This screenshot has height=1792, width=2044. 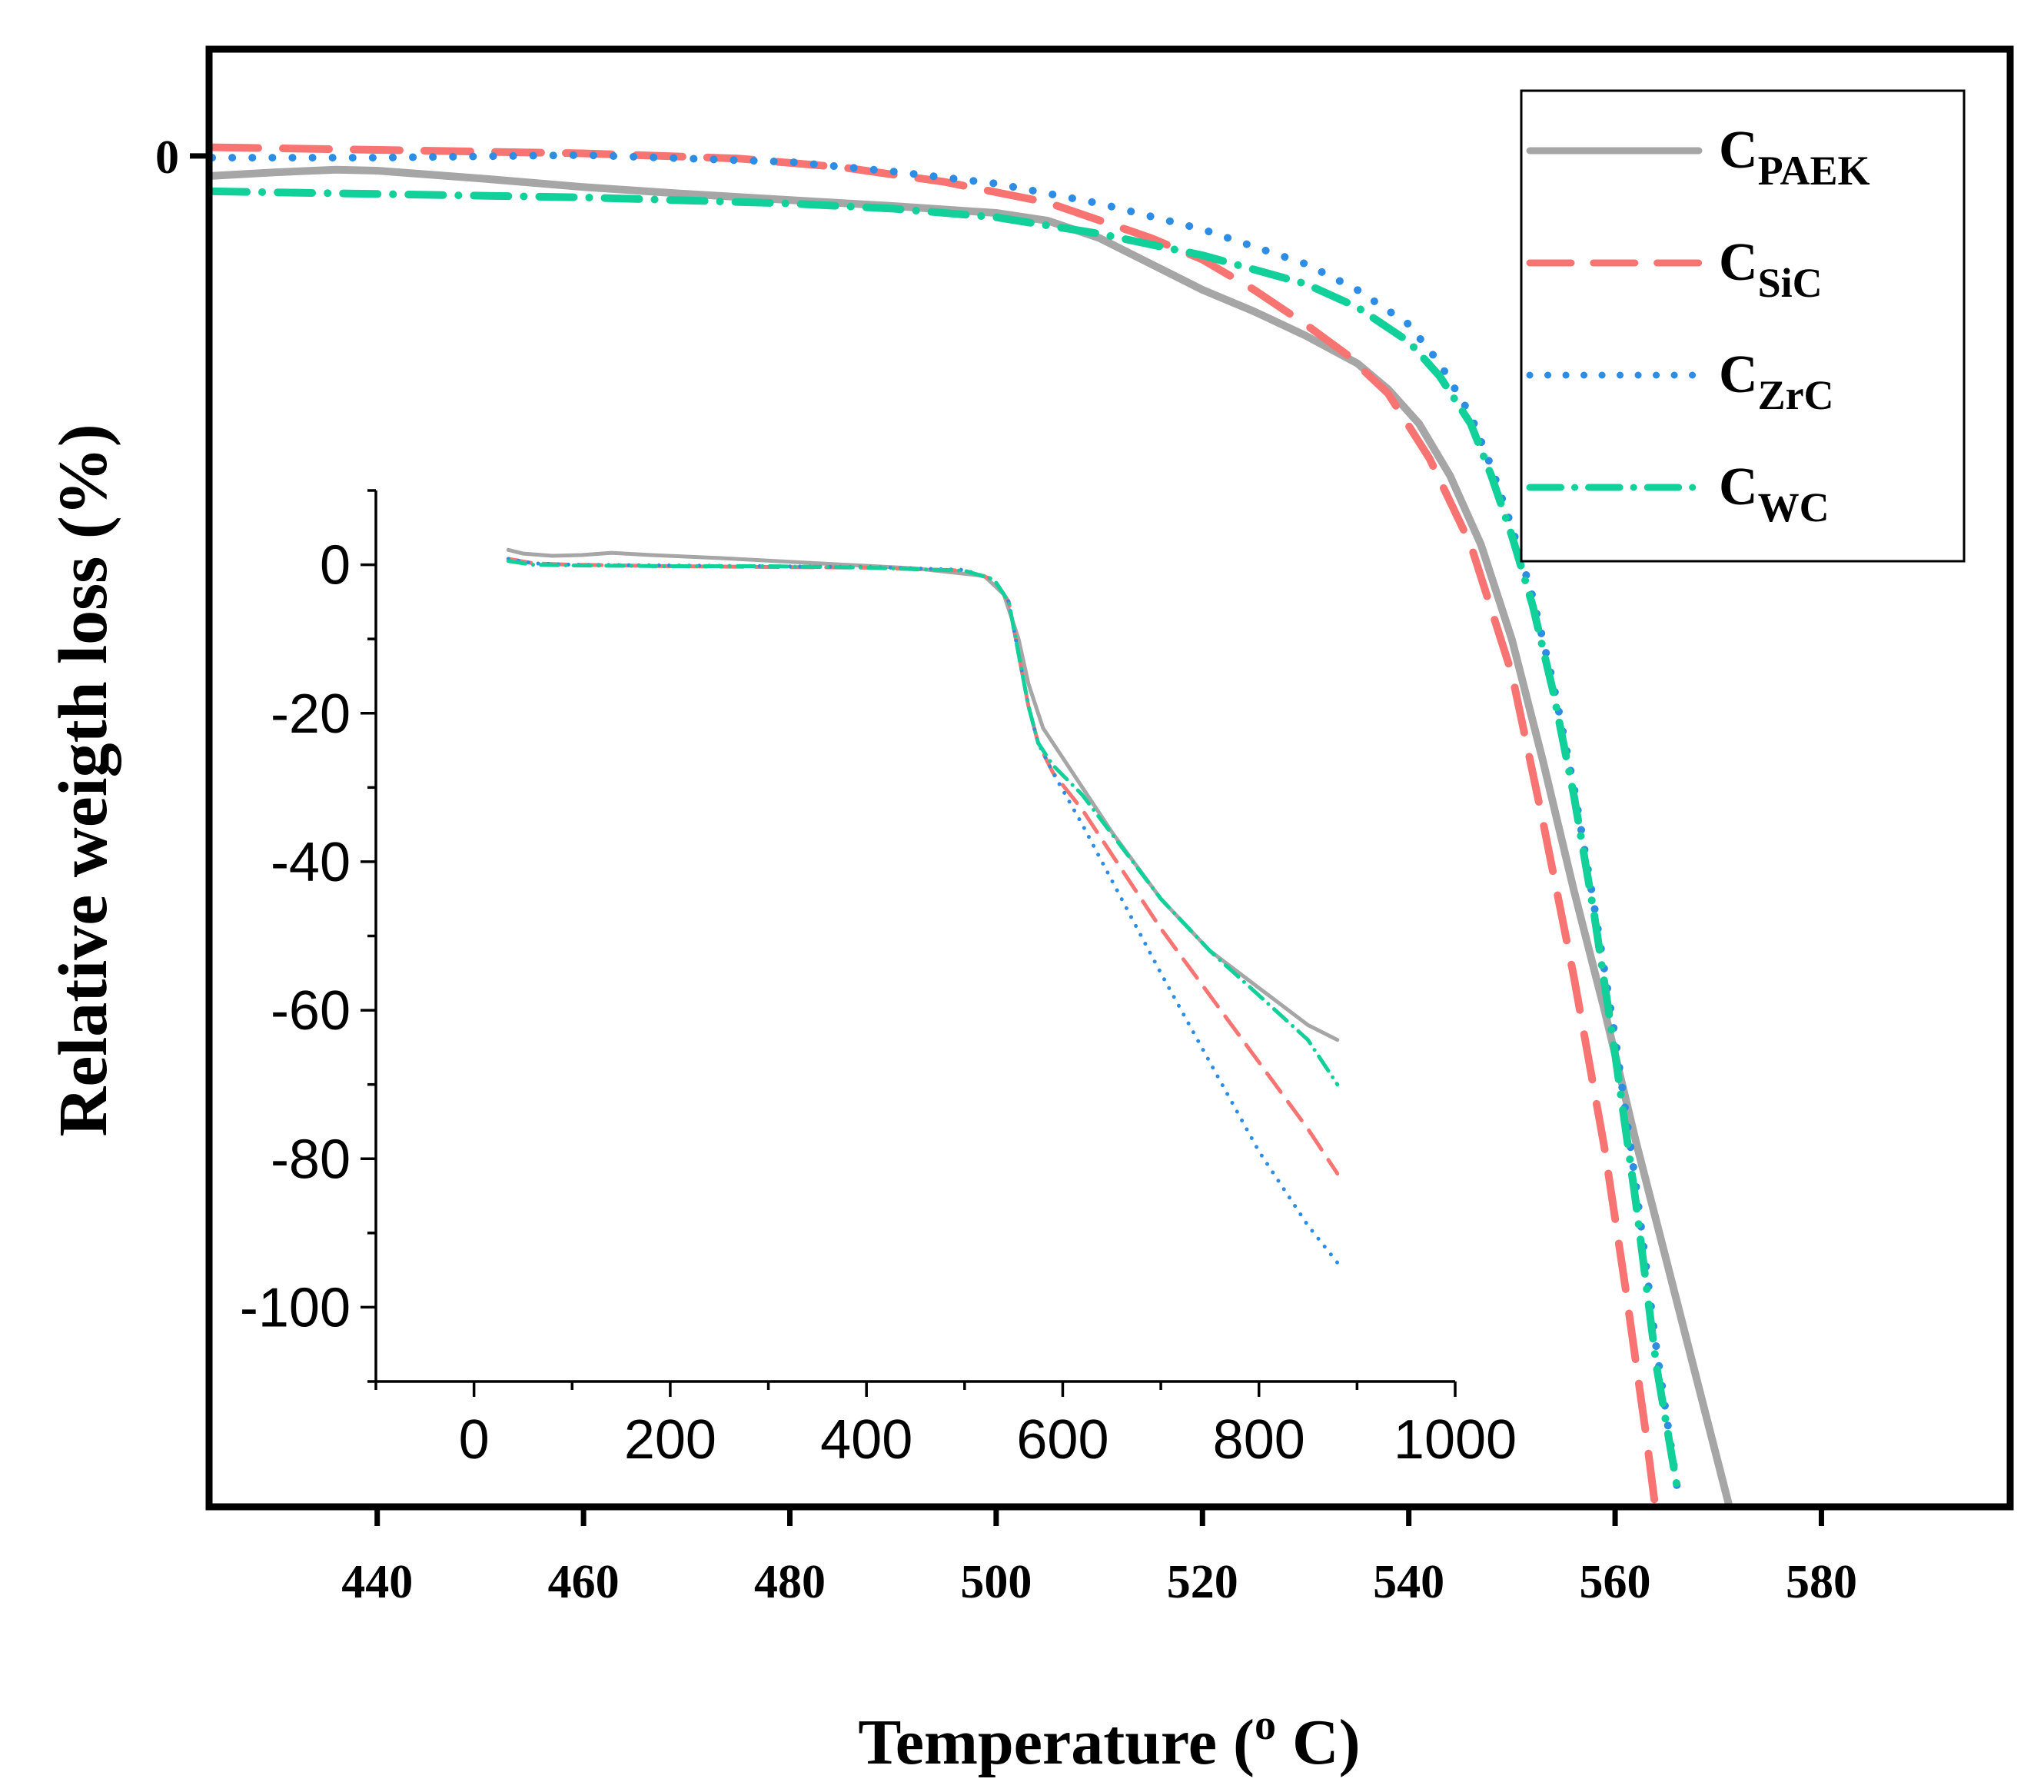 What do you see at coordinates (296, 1307) in the screenshot?
I see `inset-y-tick-label: -100` at bounding box center [296, 1307].